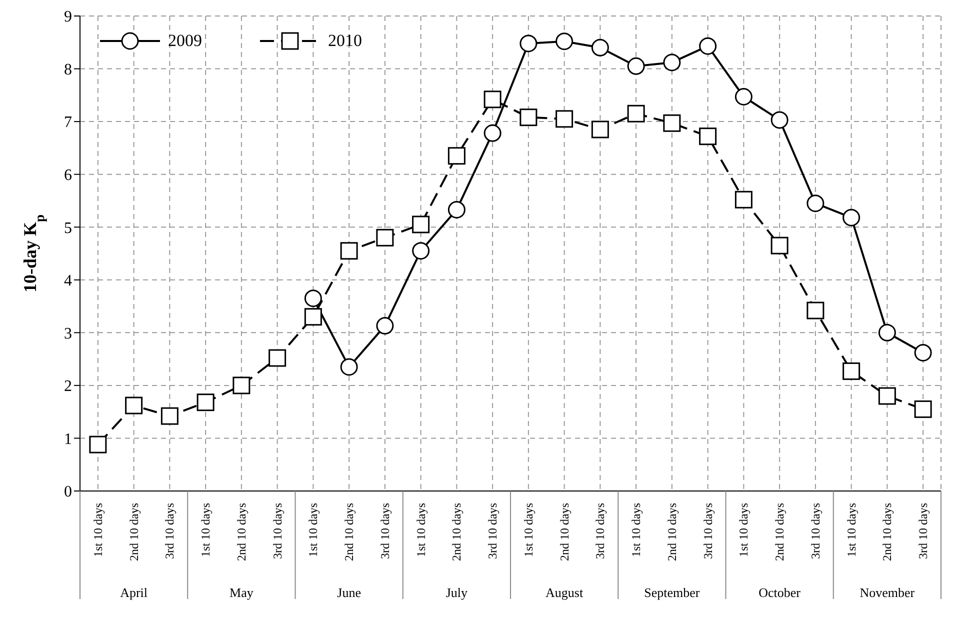 Image resolution: width=961 pixels, height=644 pixels. Describe the element at coordinates (345, 40) in the screenshot. I see `legend-label: 2010` at that location.